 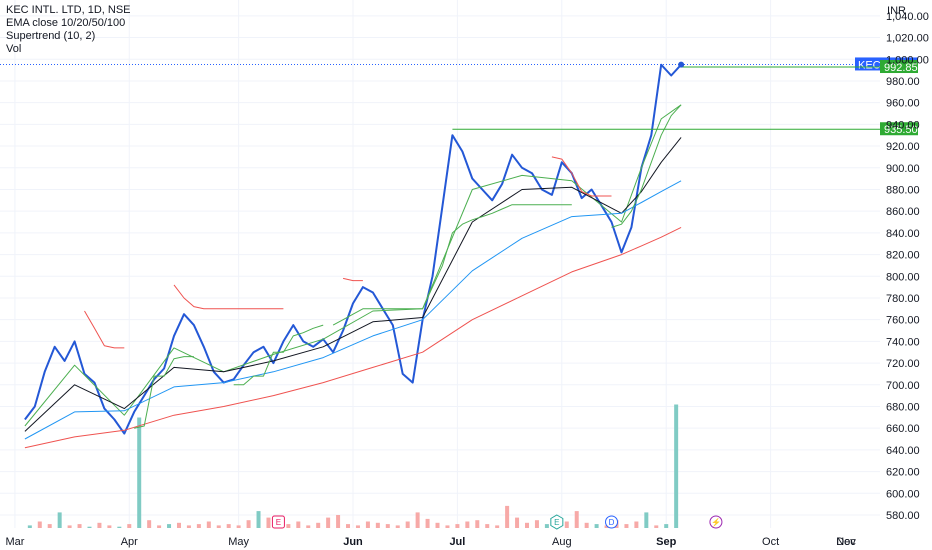 I want to click on time-tick-label: Aug, so click(x=562, y=542).